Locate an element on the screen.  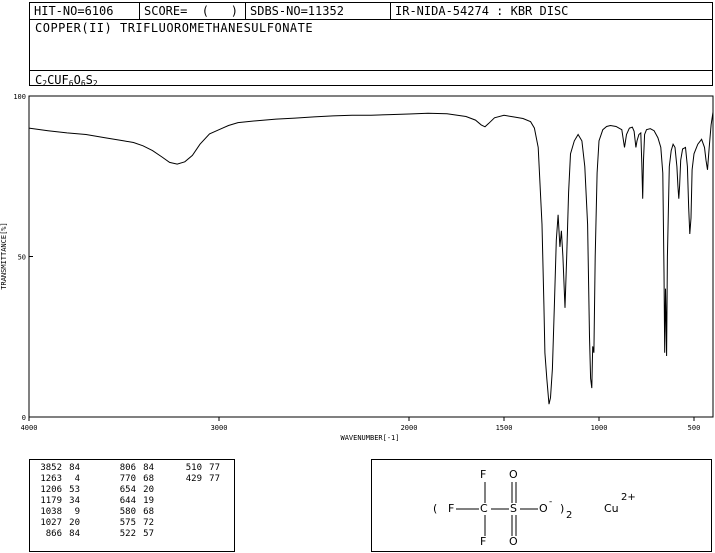
x-axis-label: WAVENUMBER[-1] is located at coordinates (369, 438).